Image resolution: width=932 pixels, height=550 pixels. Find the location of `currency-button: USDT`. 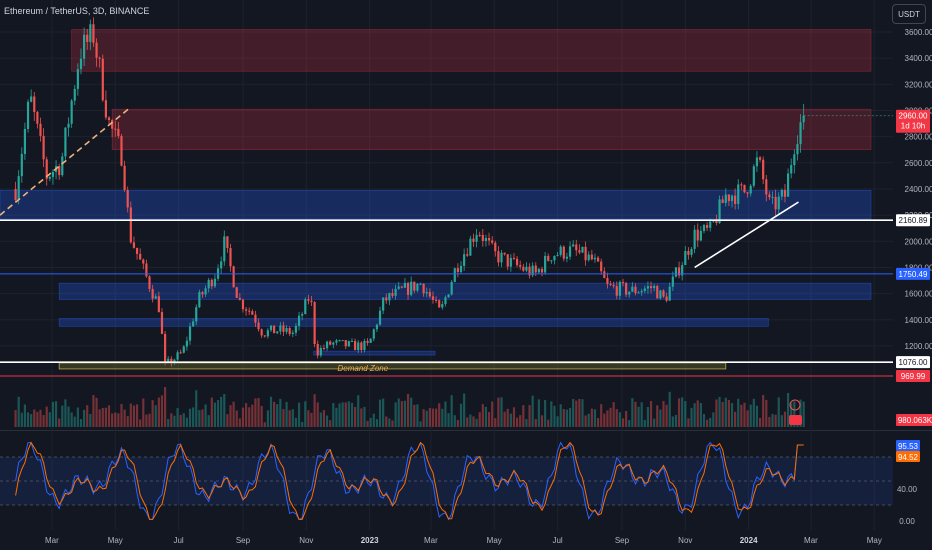

currency-button: USDT is located at coordinates (909, 14).